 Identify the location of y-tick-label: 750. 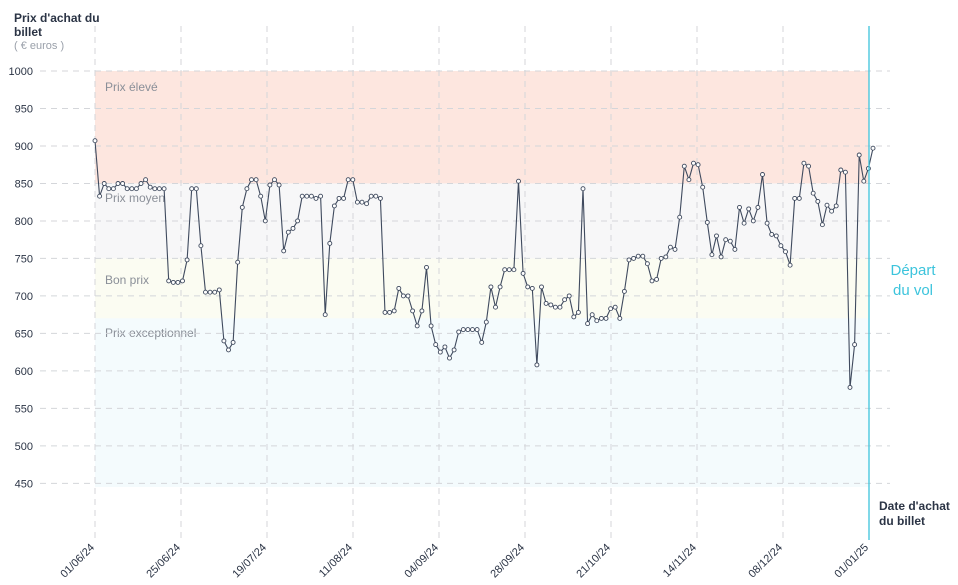
(24, 259).